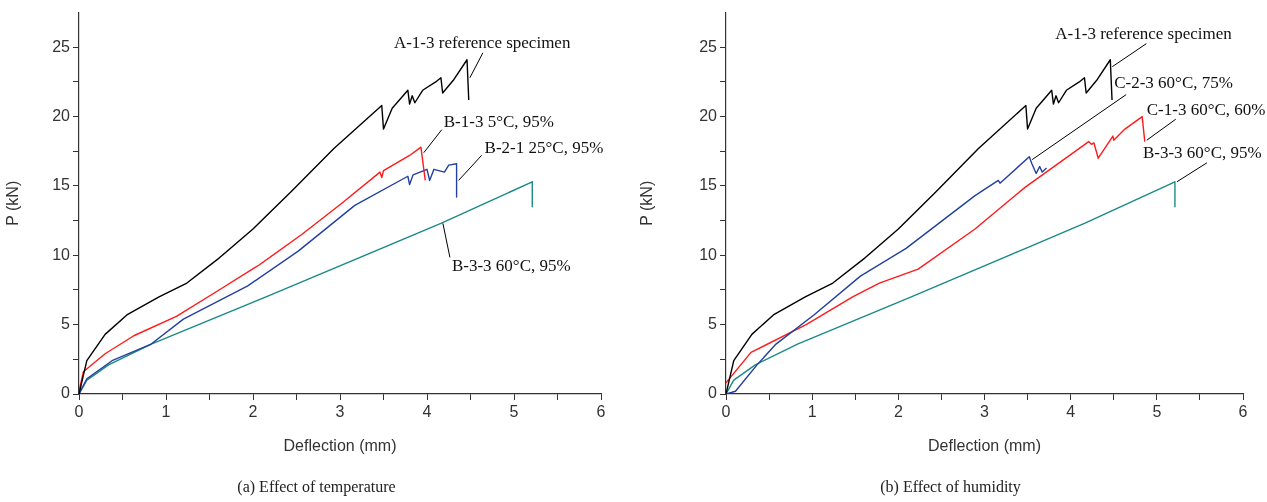  What do you see at coordinates (1173, 83) in the screenshot?
I see `annotation: C-2-3 60°C, 75%` at bounding box center [1173, 83].